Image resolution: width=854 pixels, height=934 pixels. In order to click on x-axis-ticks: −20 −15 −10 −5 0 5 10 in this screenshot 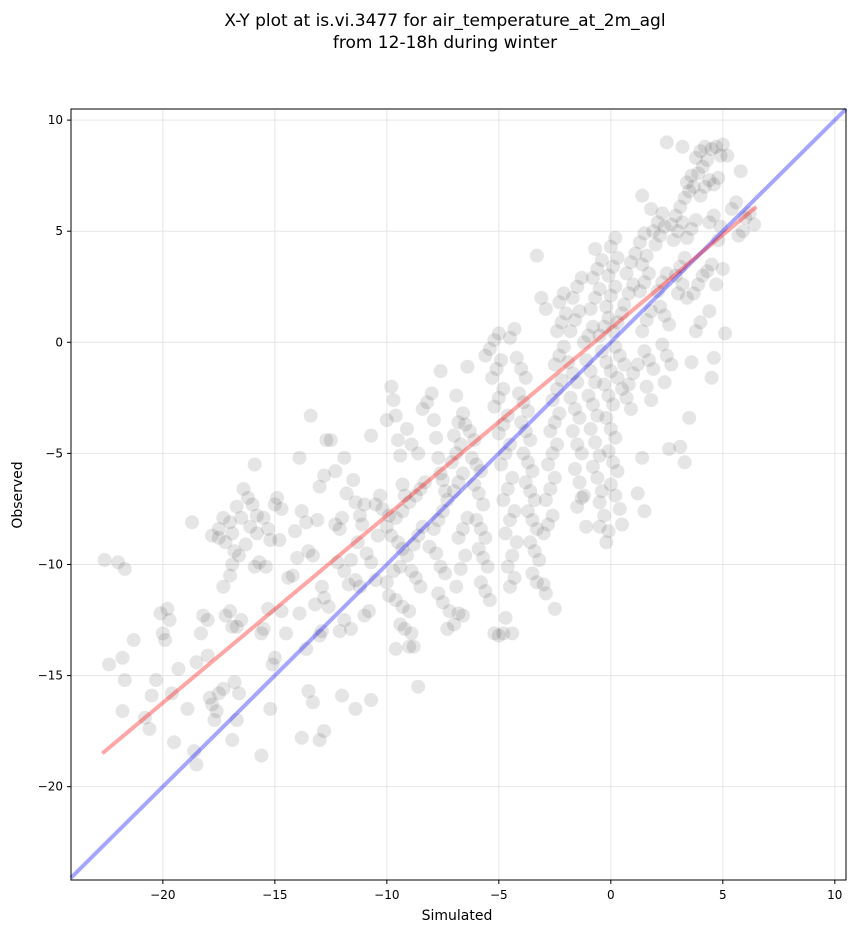, I will do `click(496, 891)`.